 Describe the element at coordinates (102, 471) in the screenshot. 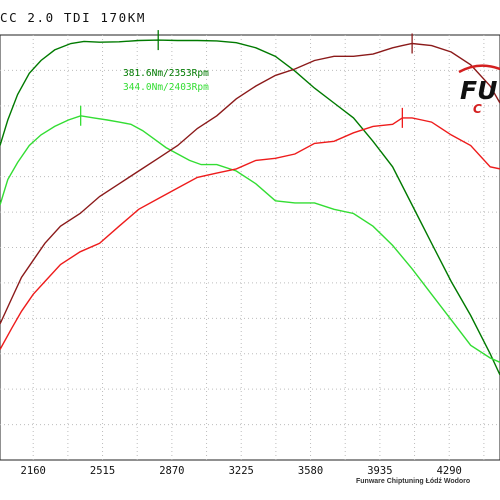

I see `x-tick-label: 2515` at that location.